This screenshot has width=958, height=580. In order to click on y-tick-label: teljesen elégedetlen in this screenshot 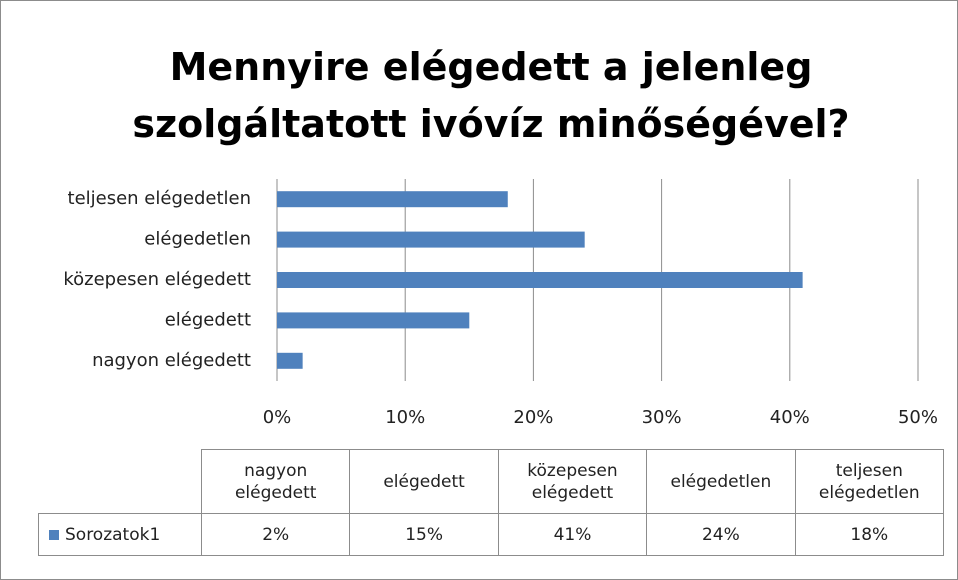, I will do `click(159, 198)`.